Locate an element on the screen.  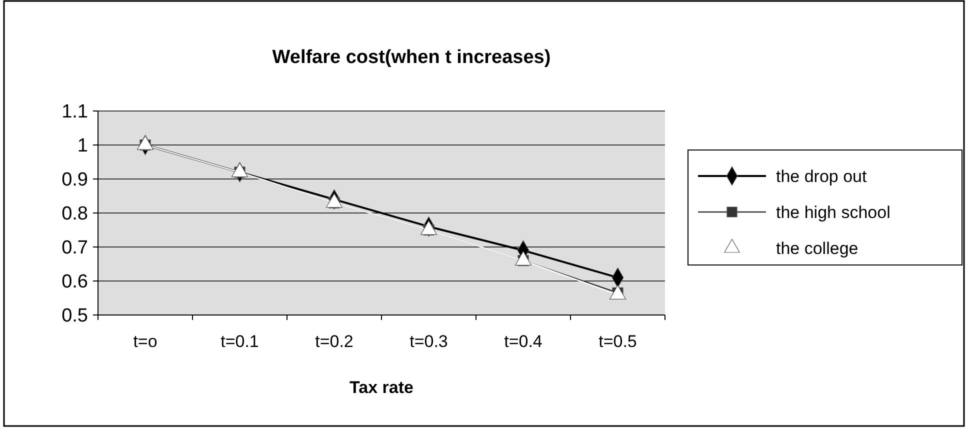
x-tick-label: t=0.3 is located at coordinates (429, 341).